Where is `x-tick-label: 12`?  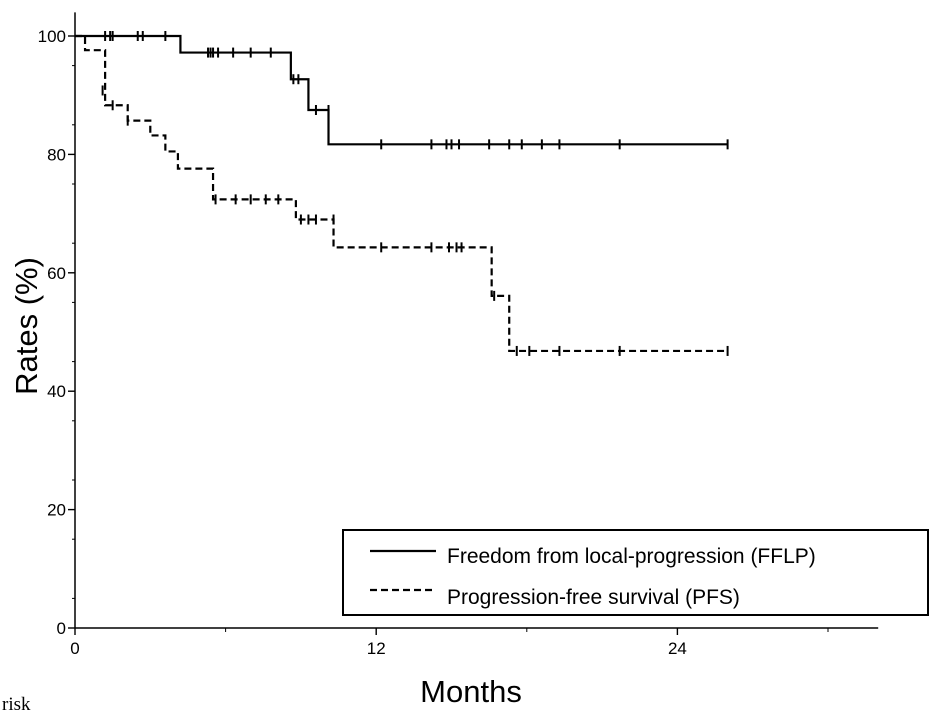 x-tick-label: 12 is located at coordinates (376, 648).